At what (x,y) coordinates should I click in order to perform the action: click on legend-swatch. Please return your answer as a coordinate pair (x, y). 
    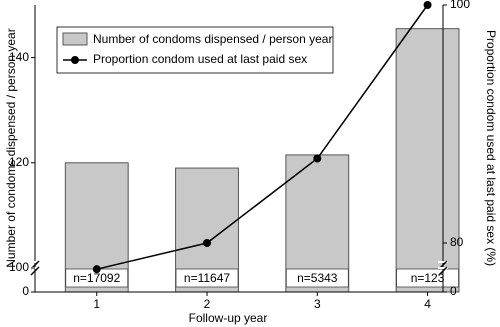
    Looking at the image, I should click on (75, 39).